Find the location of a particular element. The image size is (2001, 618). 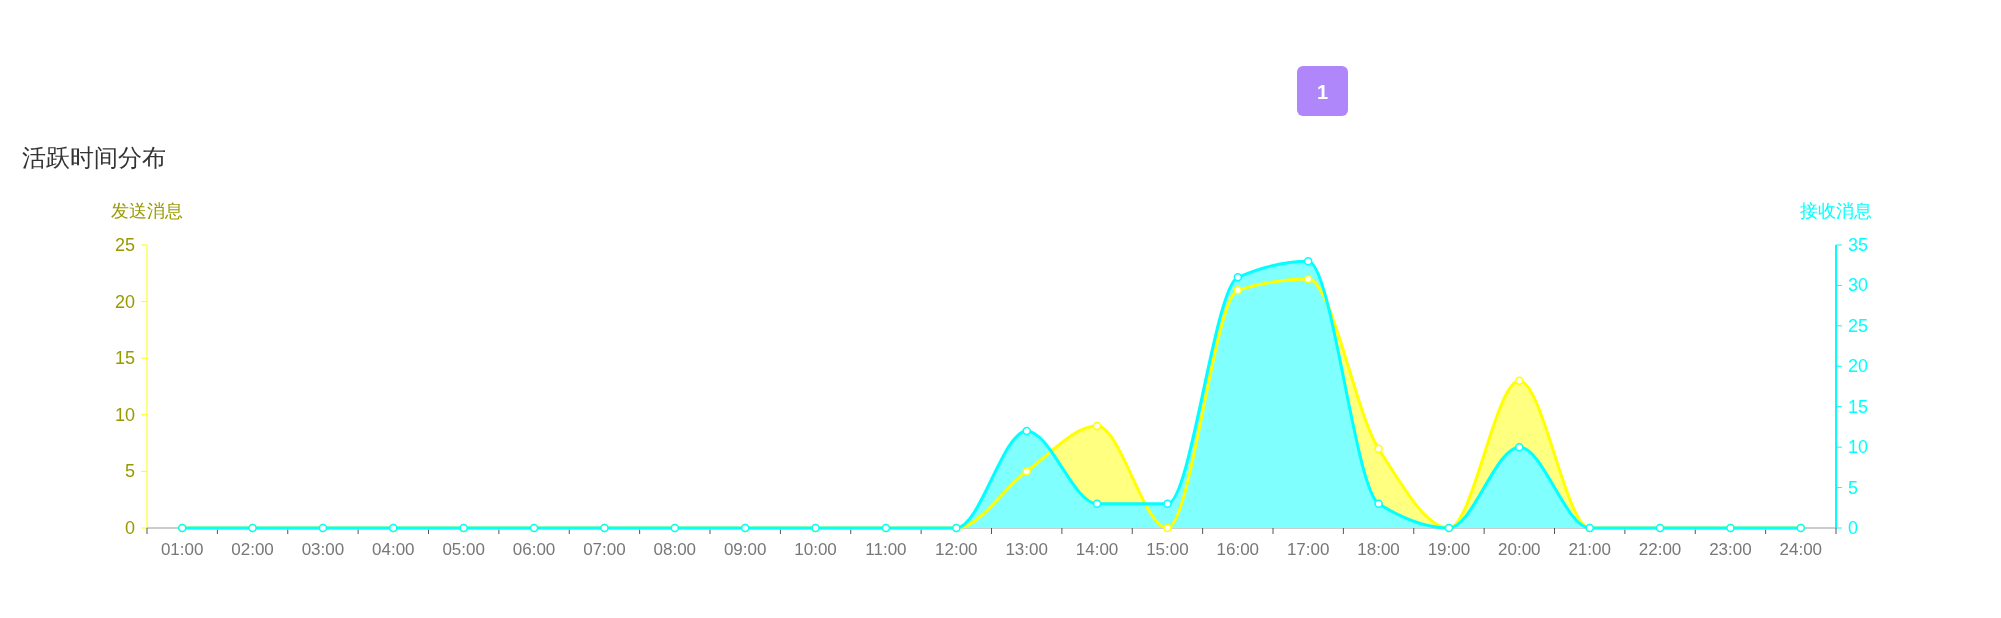

x-tick-label: 09:00 is located at coordinates (745, 549).